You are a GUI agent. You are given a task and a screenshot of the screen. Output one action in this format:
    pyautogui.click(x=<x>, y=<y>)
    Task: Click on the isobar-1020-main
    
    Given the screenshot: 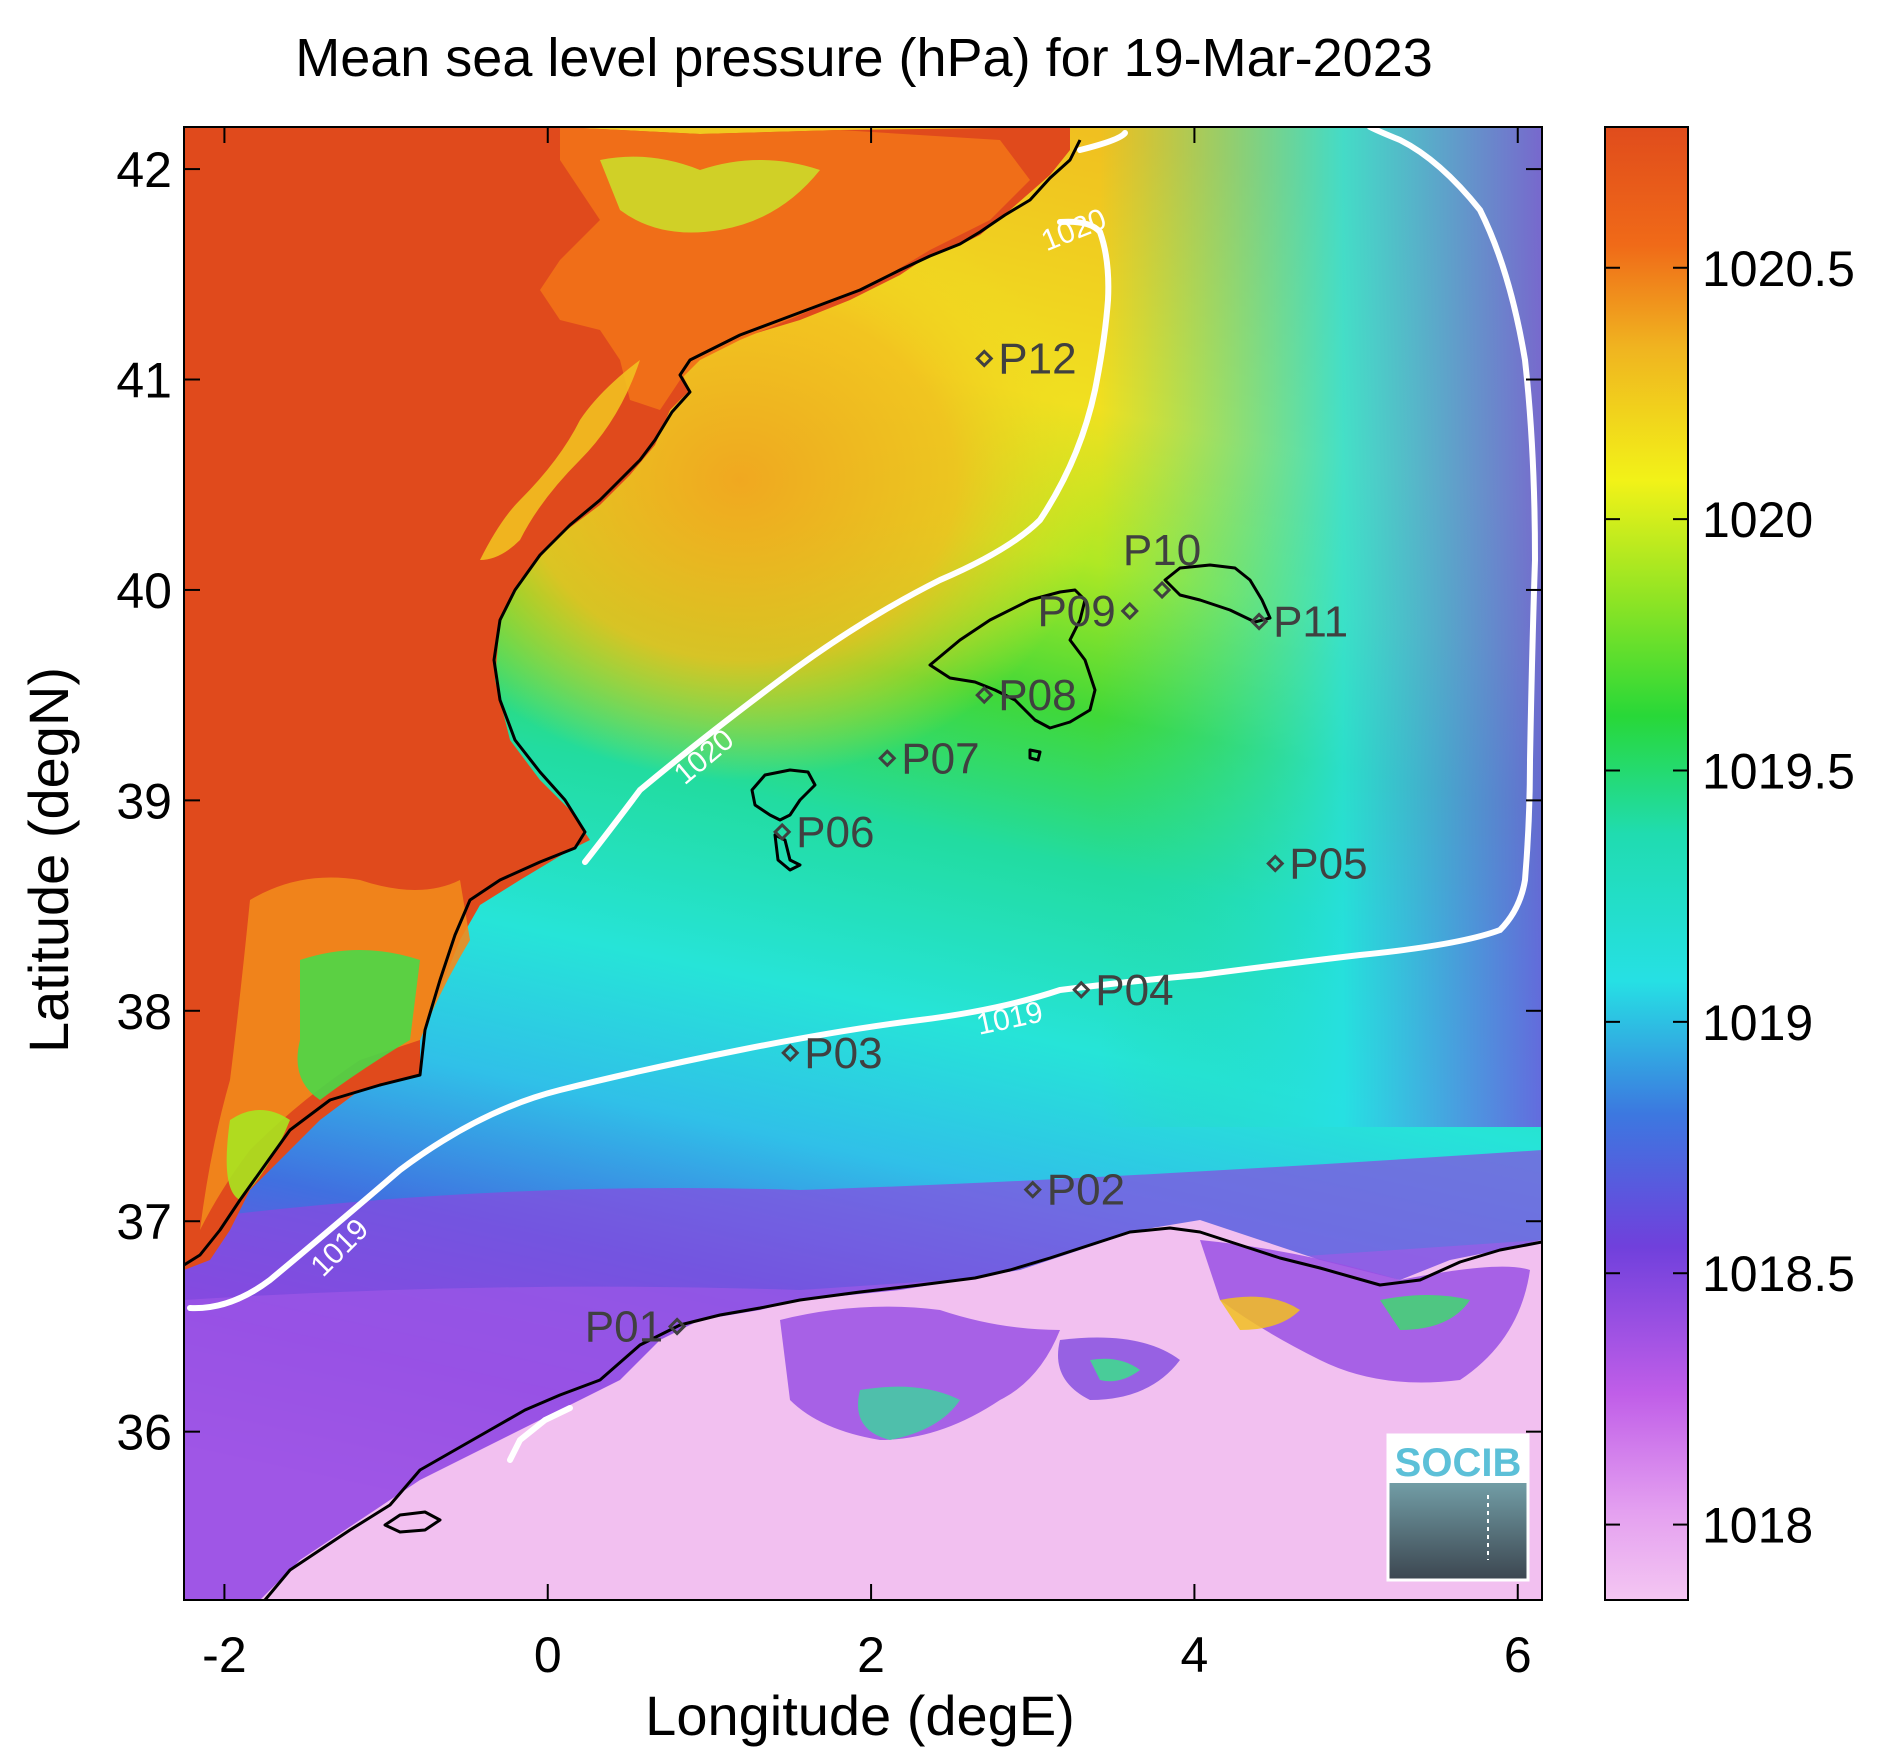 What is the action you would take?
    pyautogui.click(x=847, y=541)
    